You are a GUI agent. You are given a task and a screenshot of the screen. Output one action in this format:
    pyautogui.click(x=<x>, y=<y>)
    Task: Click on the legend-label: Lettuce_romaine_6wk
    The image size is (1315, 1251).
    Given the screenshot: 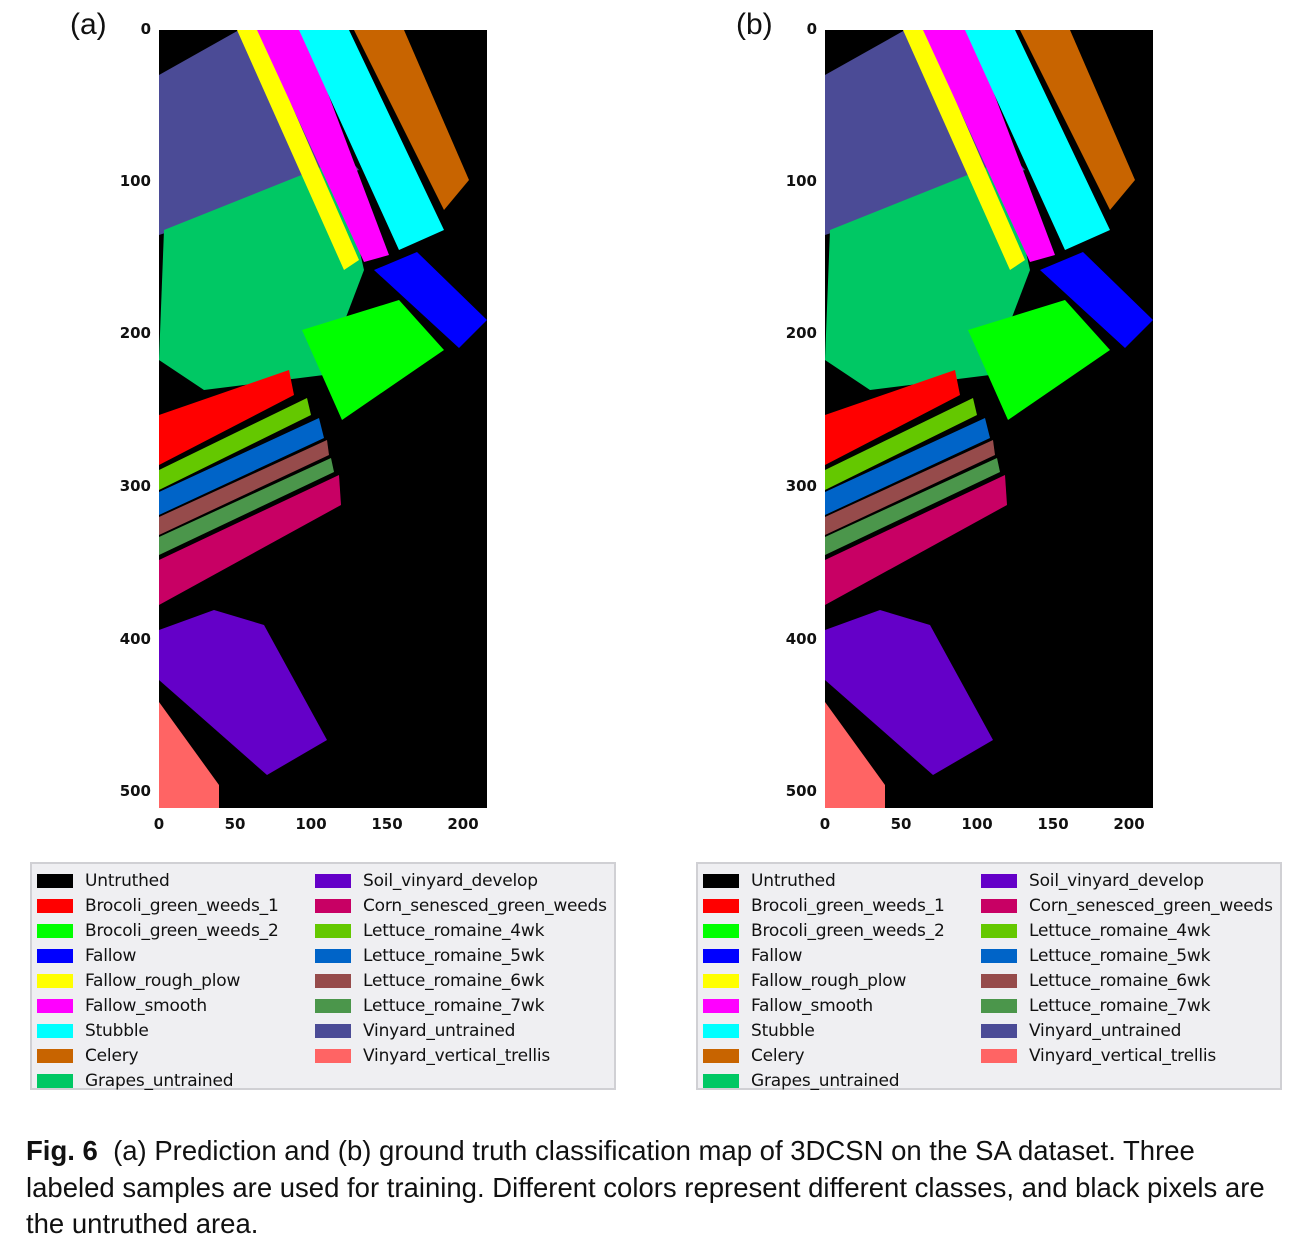 What is the action you would take?
    pyautogui.click(x=454, y=980)
    